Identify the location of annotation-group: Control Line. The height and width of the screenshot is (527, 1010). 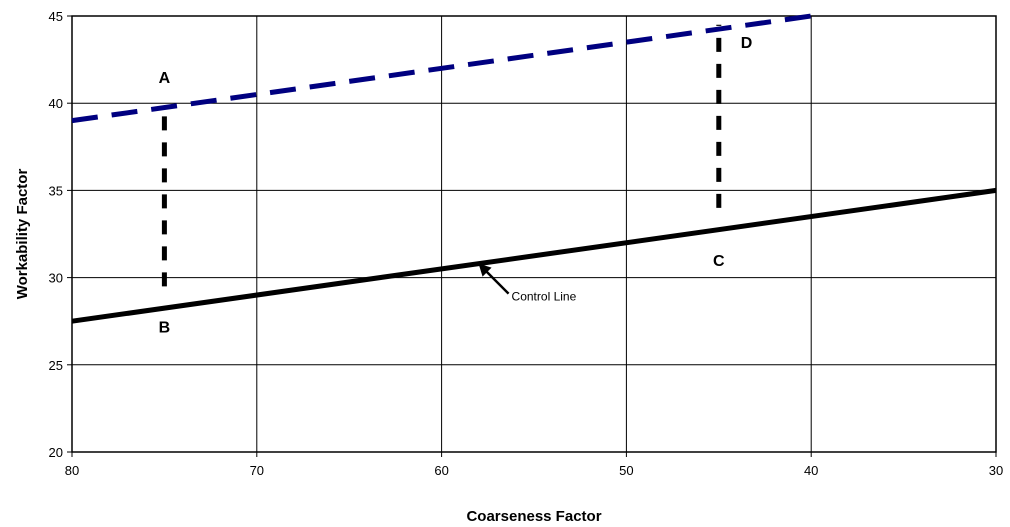
(527, 283).